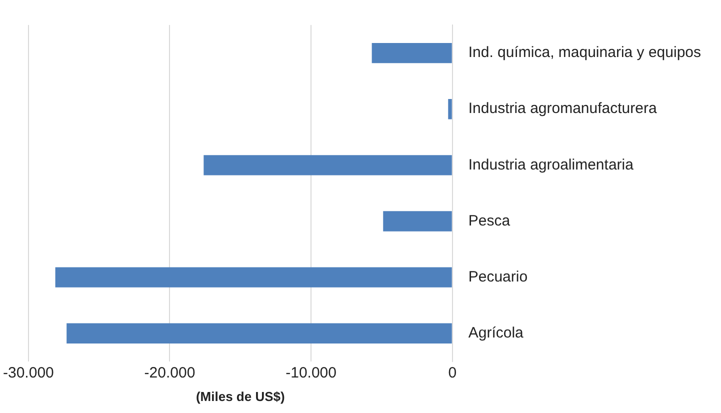 The width and height of the screenshot is (721, 413). I want to click on x-tick-label: -20.000, so click(170, 373).